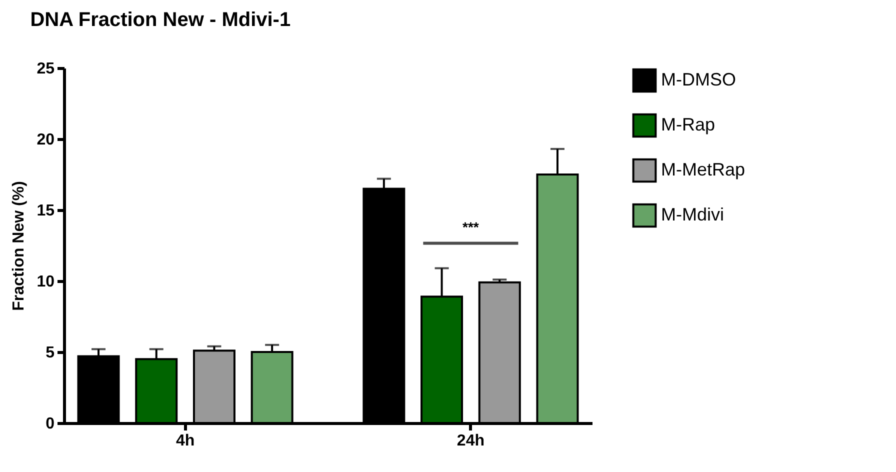 This screenshot has height=472, width=896. I want to click on y-tick-label: 25, so click(45, 69).